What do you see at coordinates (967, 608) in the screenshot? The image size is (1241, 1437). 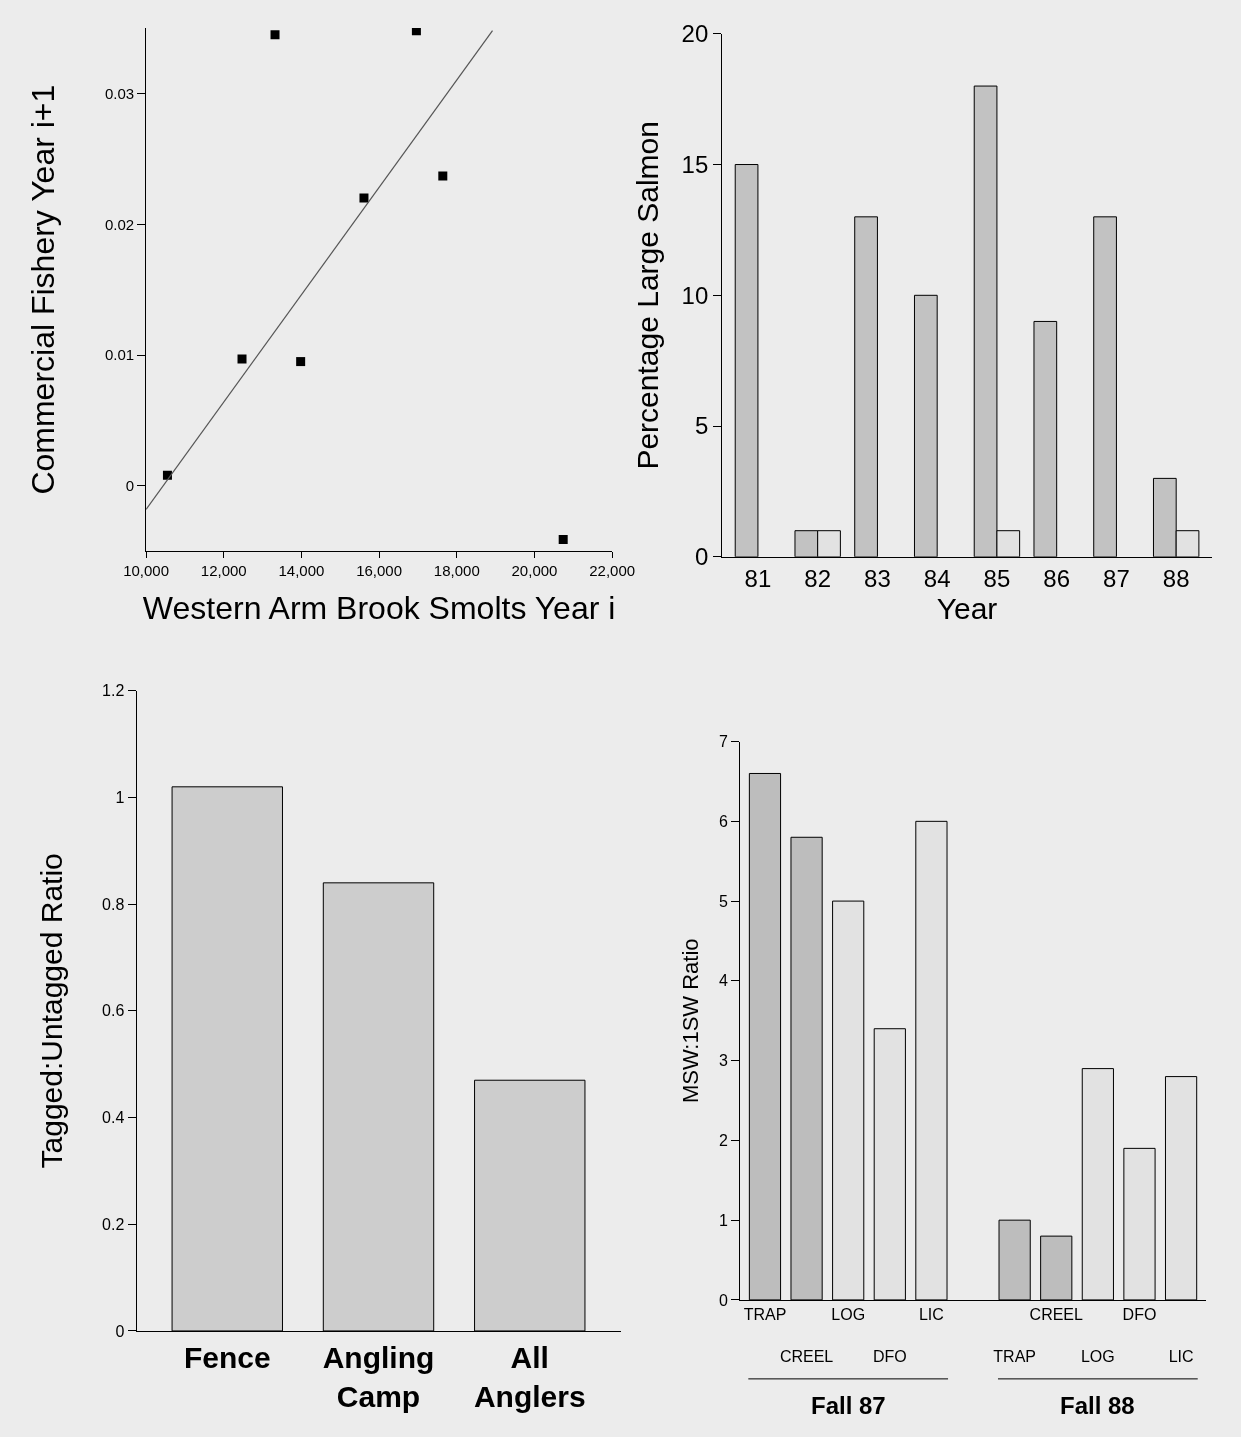 I see `x-axis-title: Year` at bounding box center [967, 608].